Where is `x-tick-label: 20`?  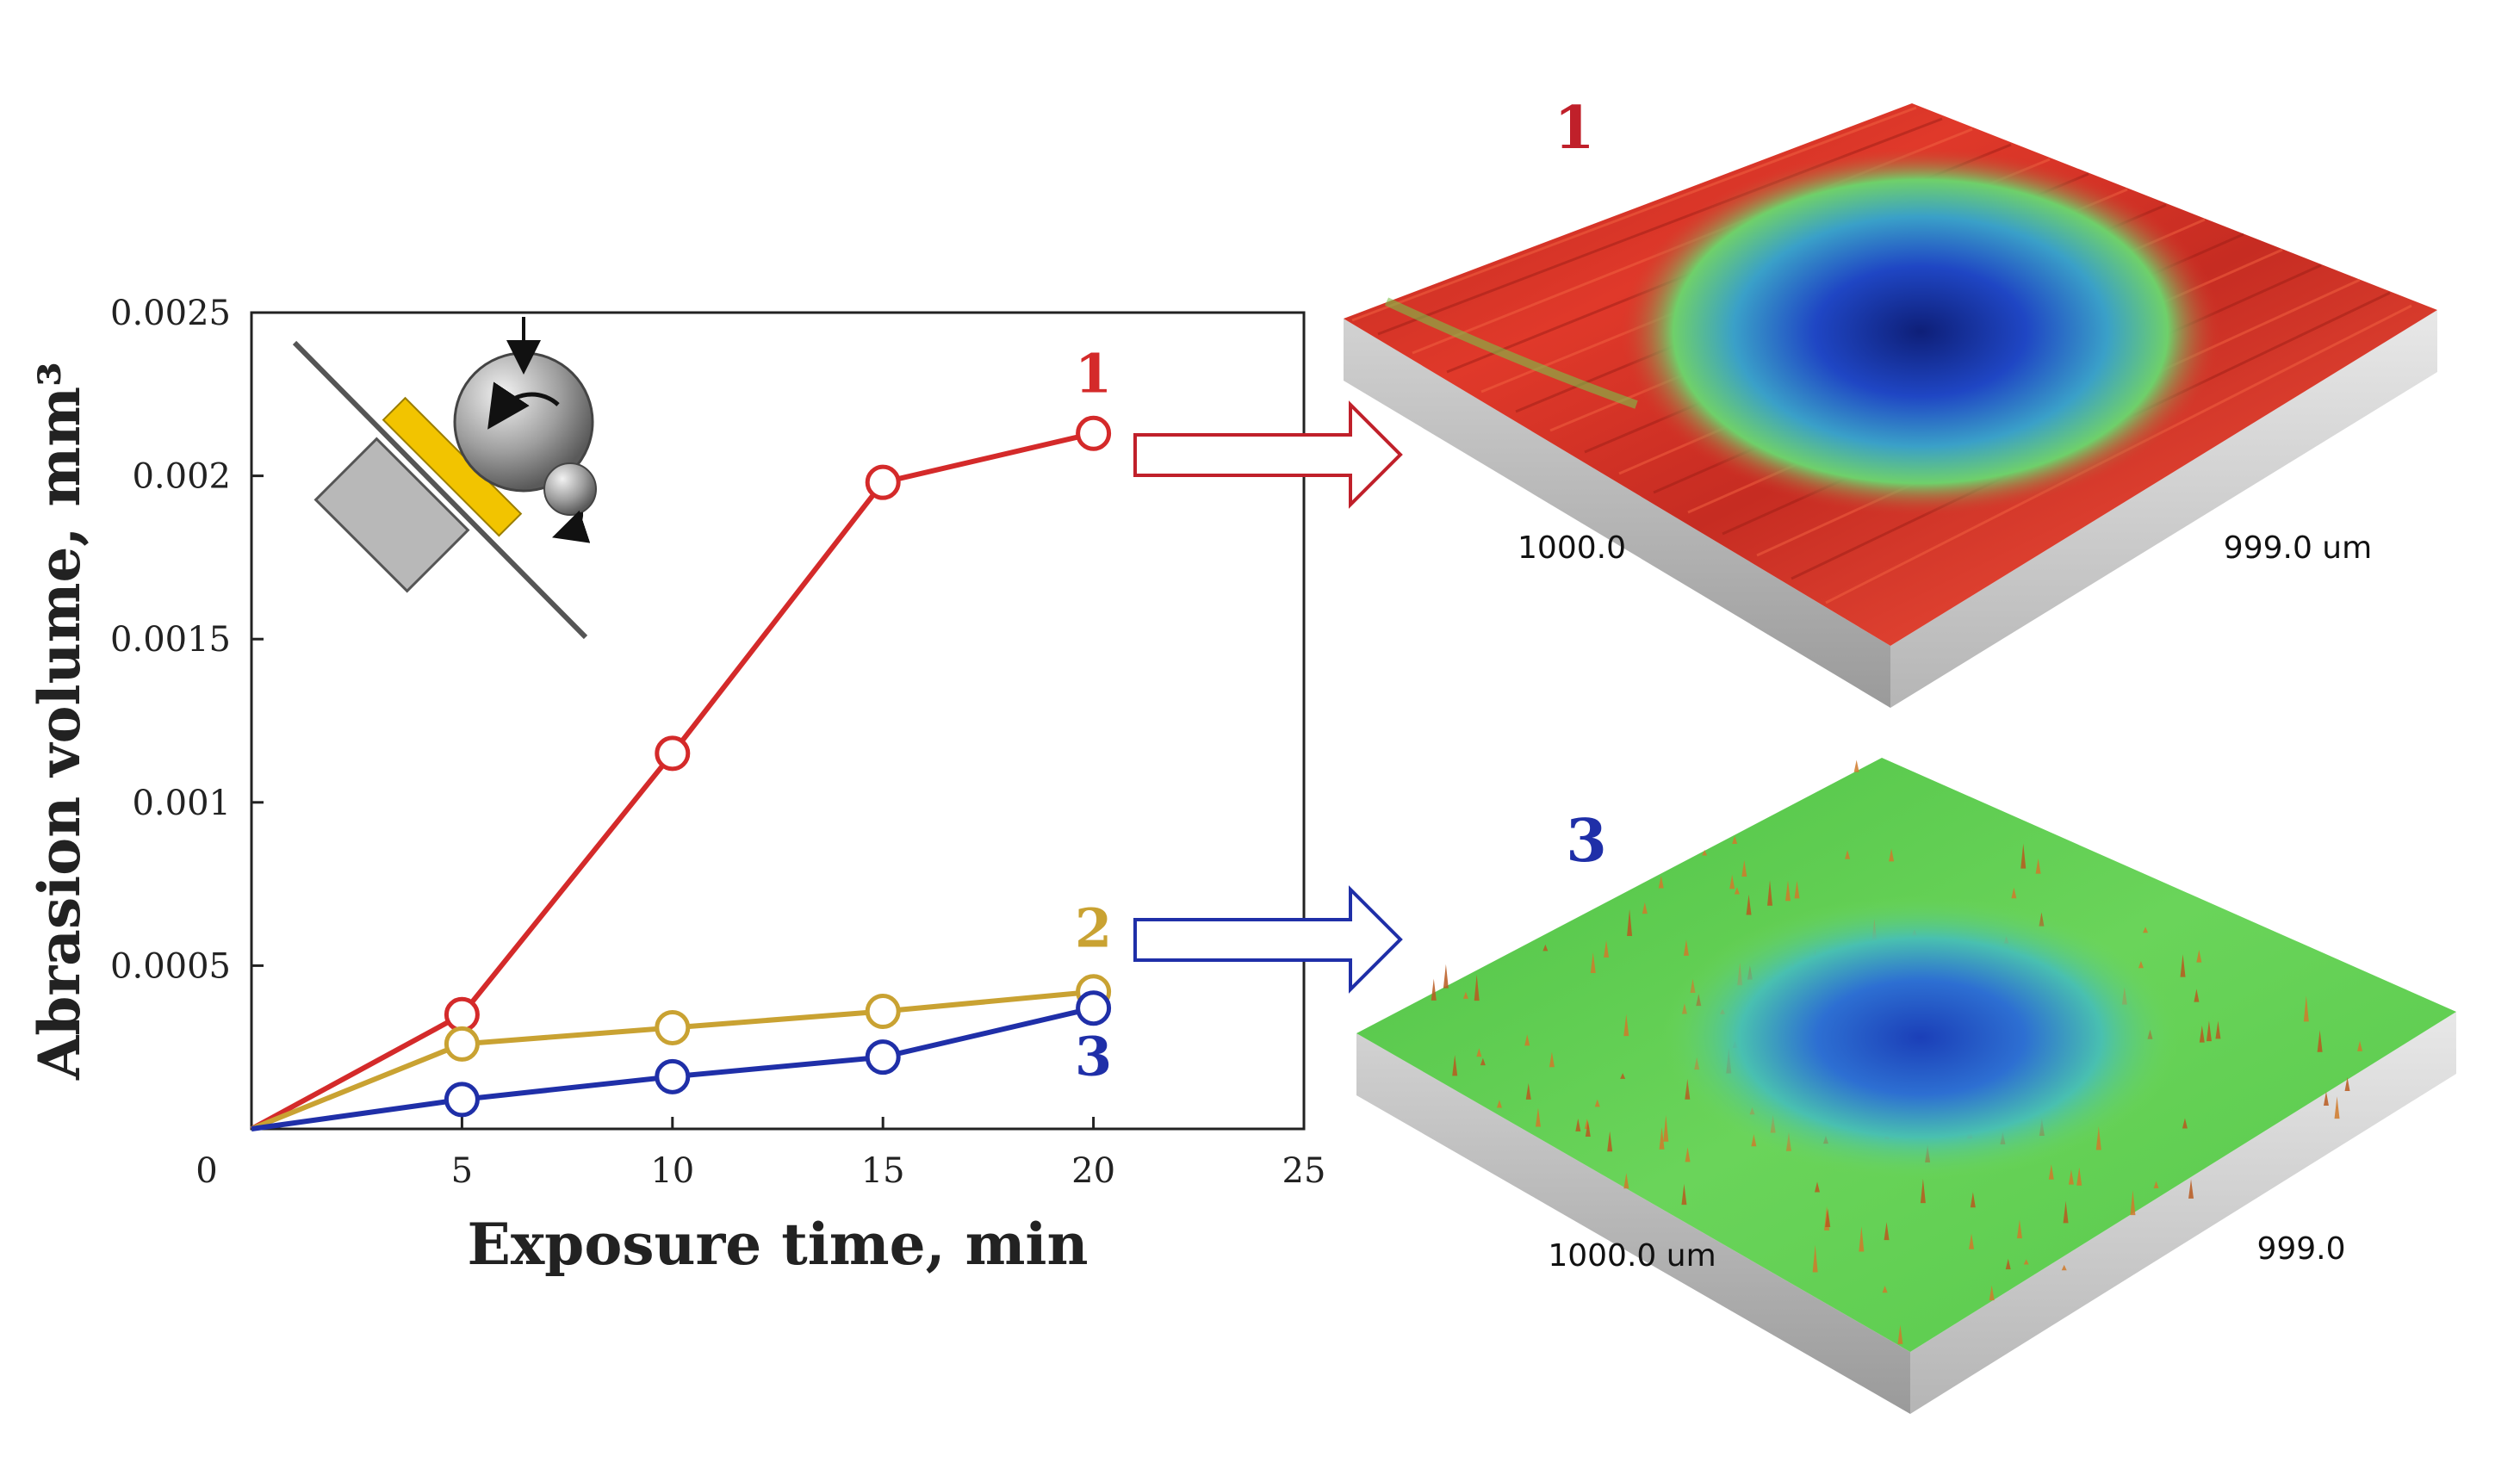 x-tick-label: 20 is located at coordinates (1093, 1171).